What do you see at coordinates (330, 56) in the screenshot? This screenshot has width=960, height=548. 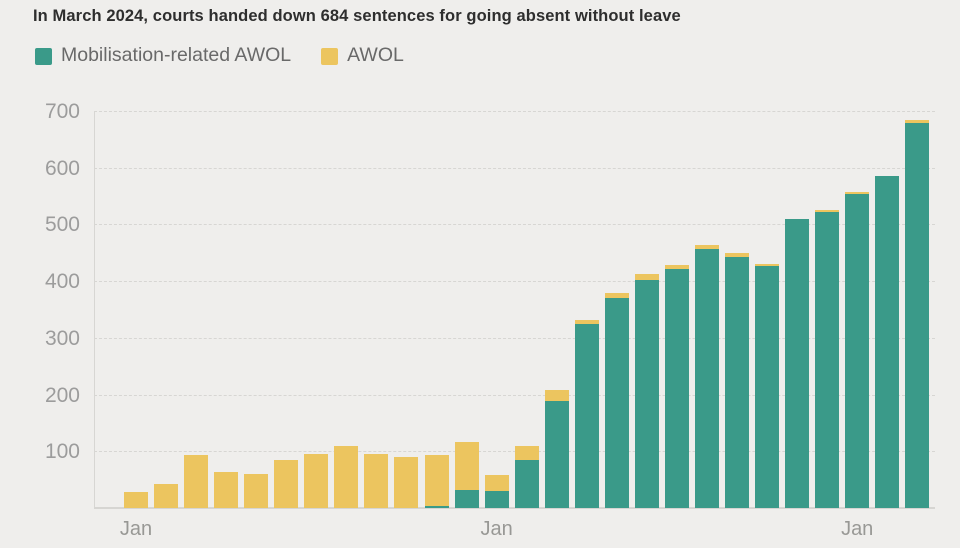 I see `awol-swatch-icon` at bounding box center [330, 56].